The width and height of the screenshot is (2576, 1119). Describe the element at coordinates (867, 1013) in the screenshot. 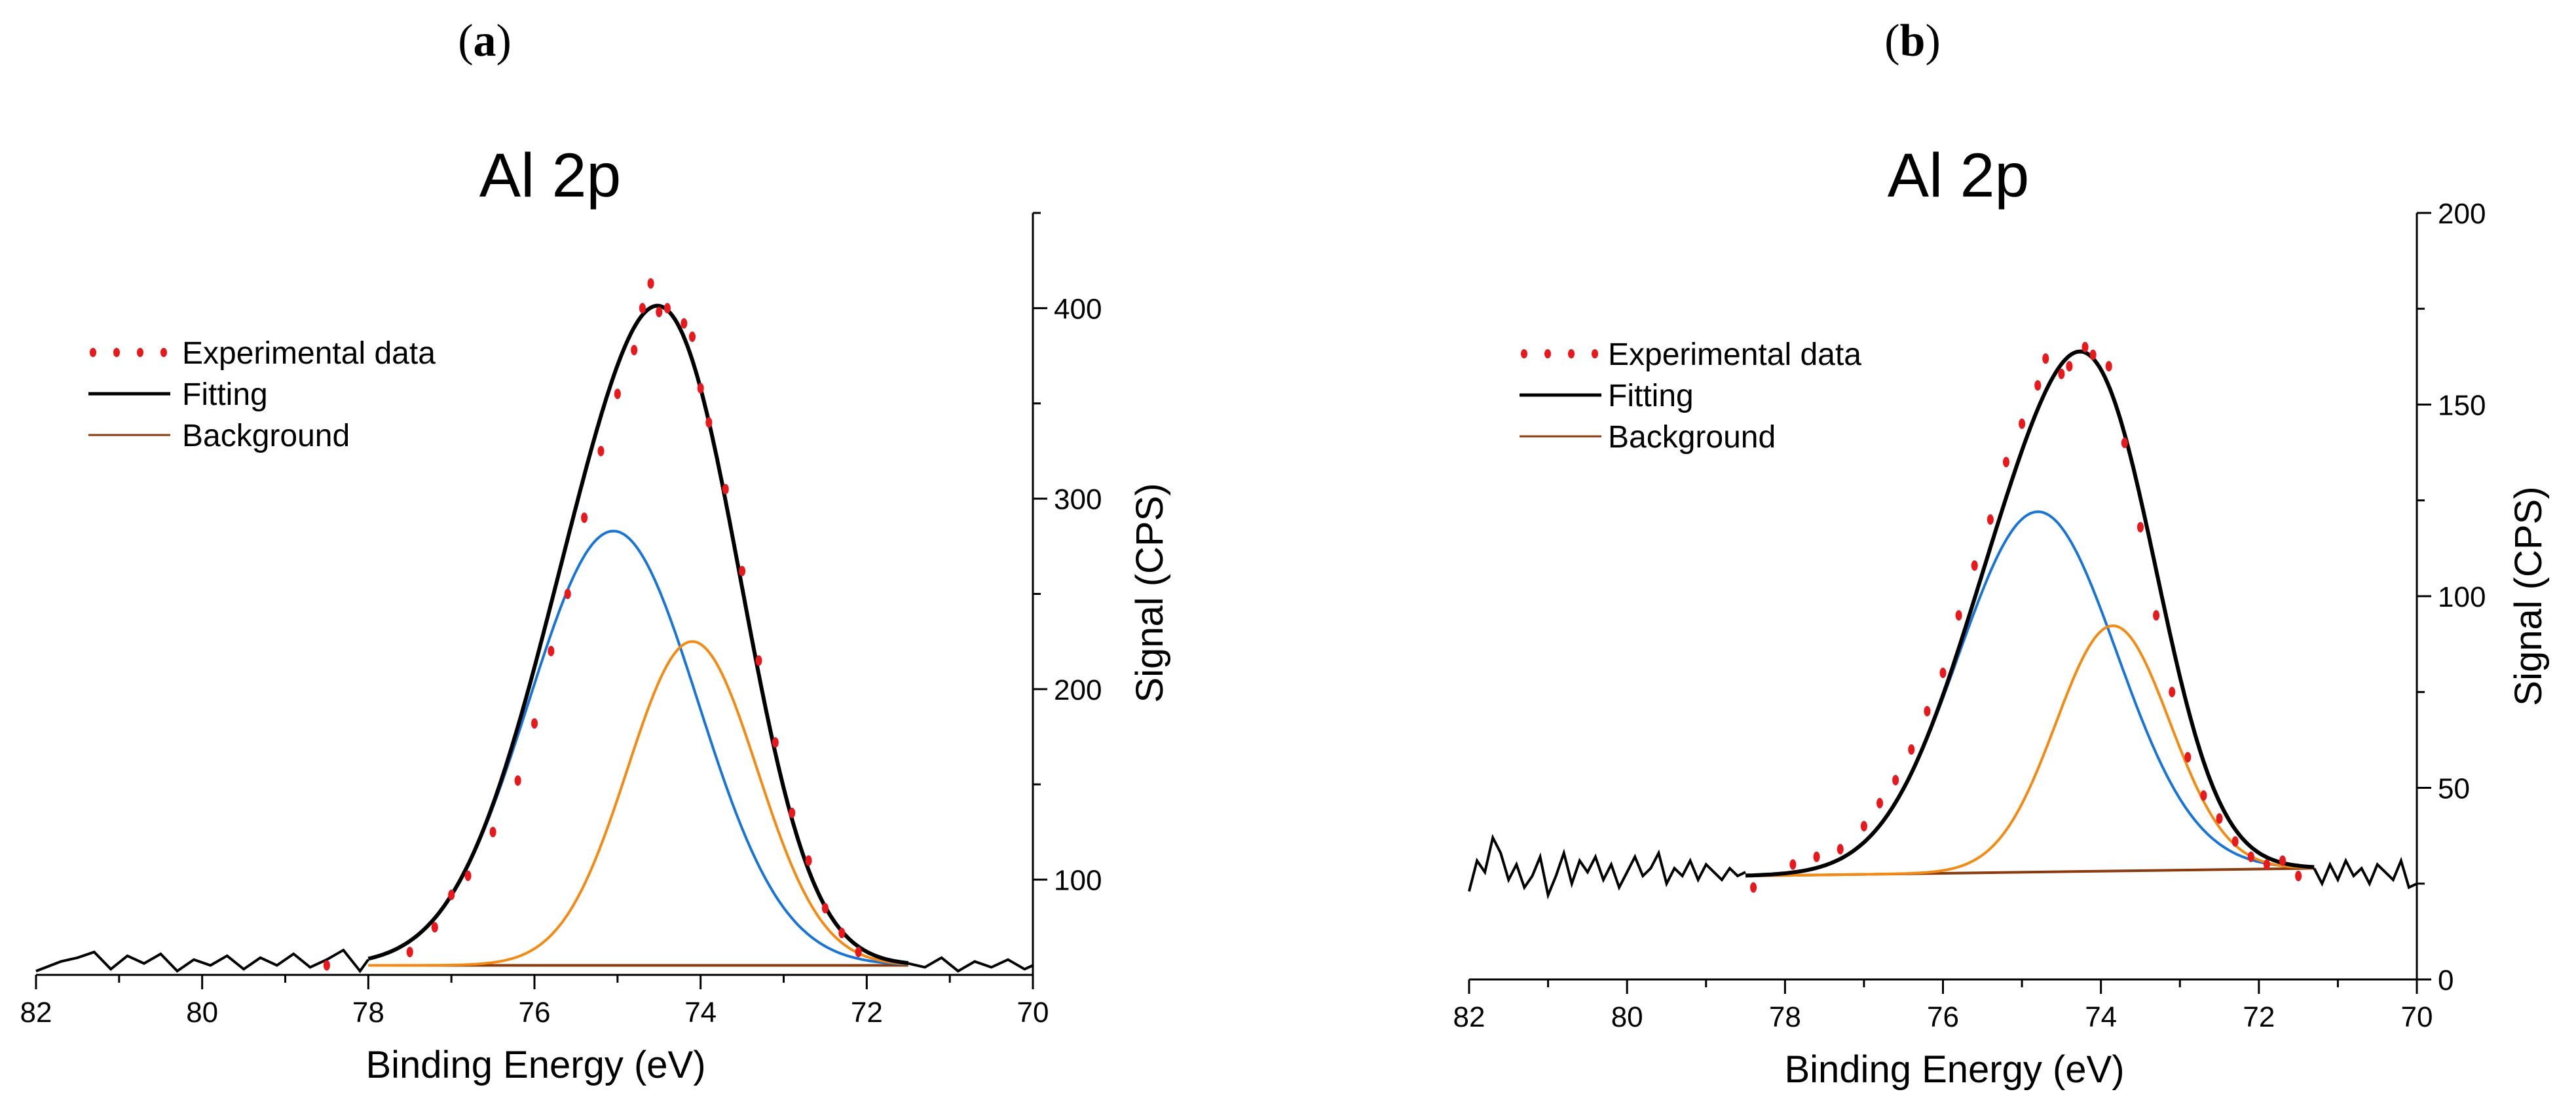

I see `p0-x-tick-label-72: 72` at that location.